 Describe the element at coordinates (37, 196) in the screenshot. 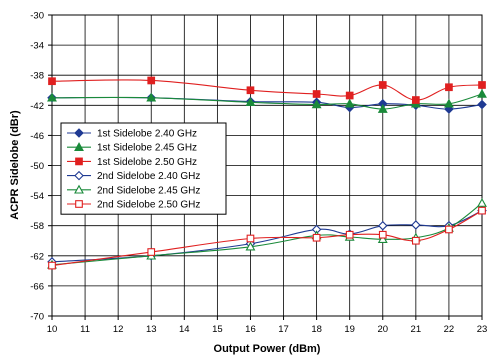

I see `y-tick-label: -54` at that location.